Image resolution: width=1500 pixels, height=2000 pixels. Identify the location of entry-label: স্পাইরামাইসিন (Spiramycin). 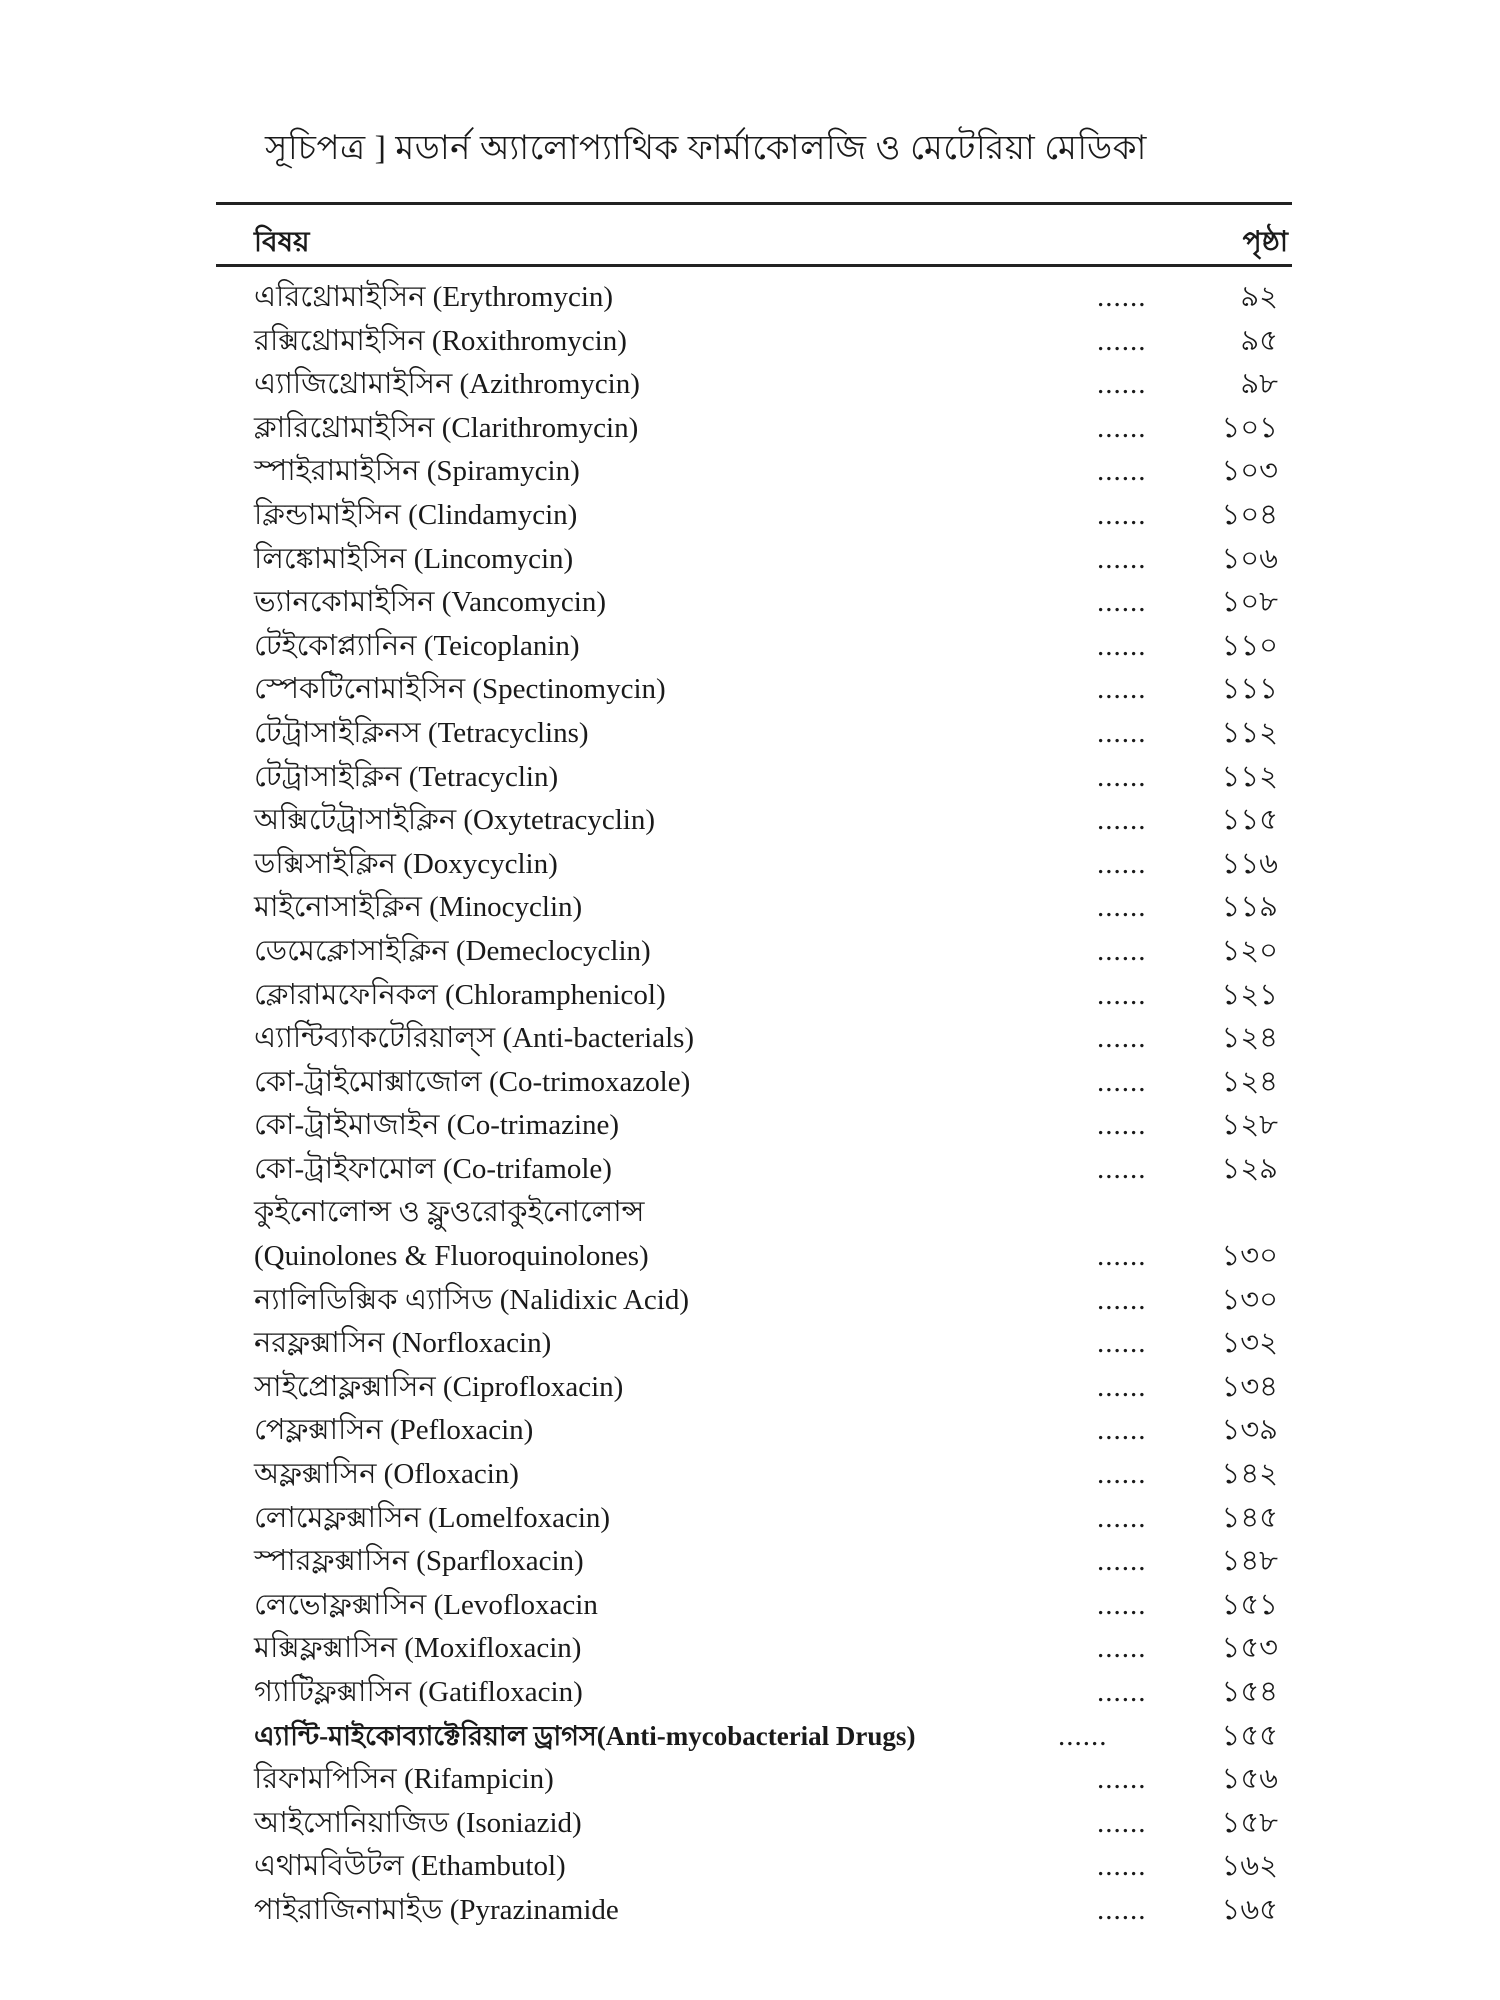
(417, 471).